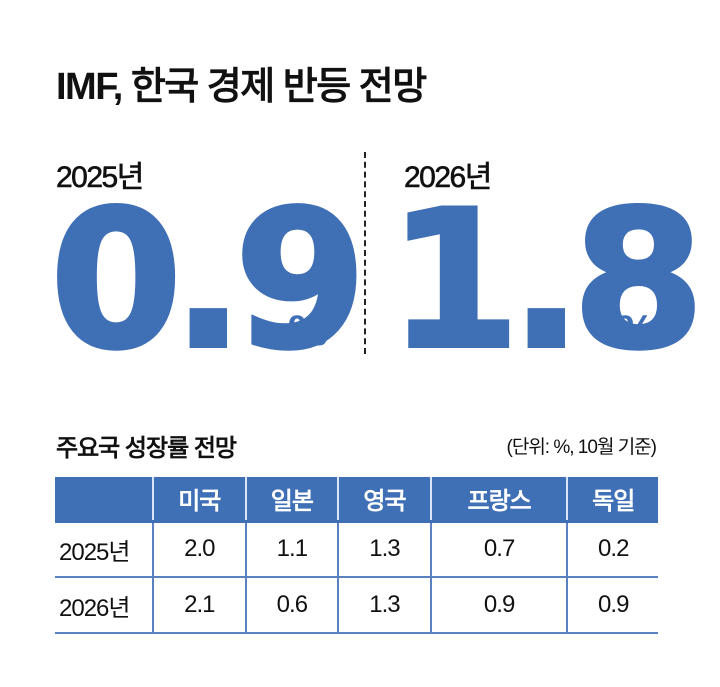 Image resolution: width=720 pixels, height=687 pixels. What do you see at coordinates (199, 548) in the screenshot?
I see `table-cell: 2.0` at bounding box center [199, 548].